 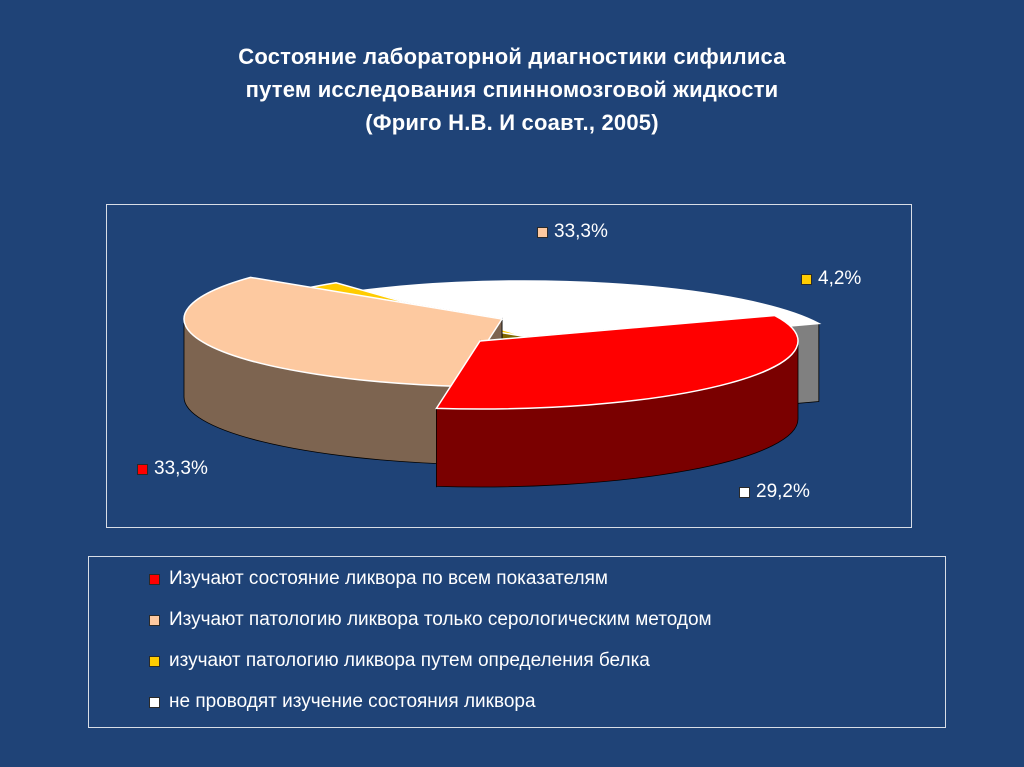 What do you see at coordinates (783, 491) in the screenshot?
I see `data-label-text: 29,2%` at bounding box center [783, 491].